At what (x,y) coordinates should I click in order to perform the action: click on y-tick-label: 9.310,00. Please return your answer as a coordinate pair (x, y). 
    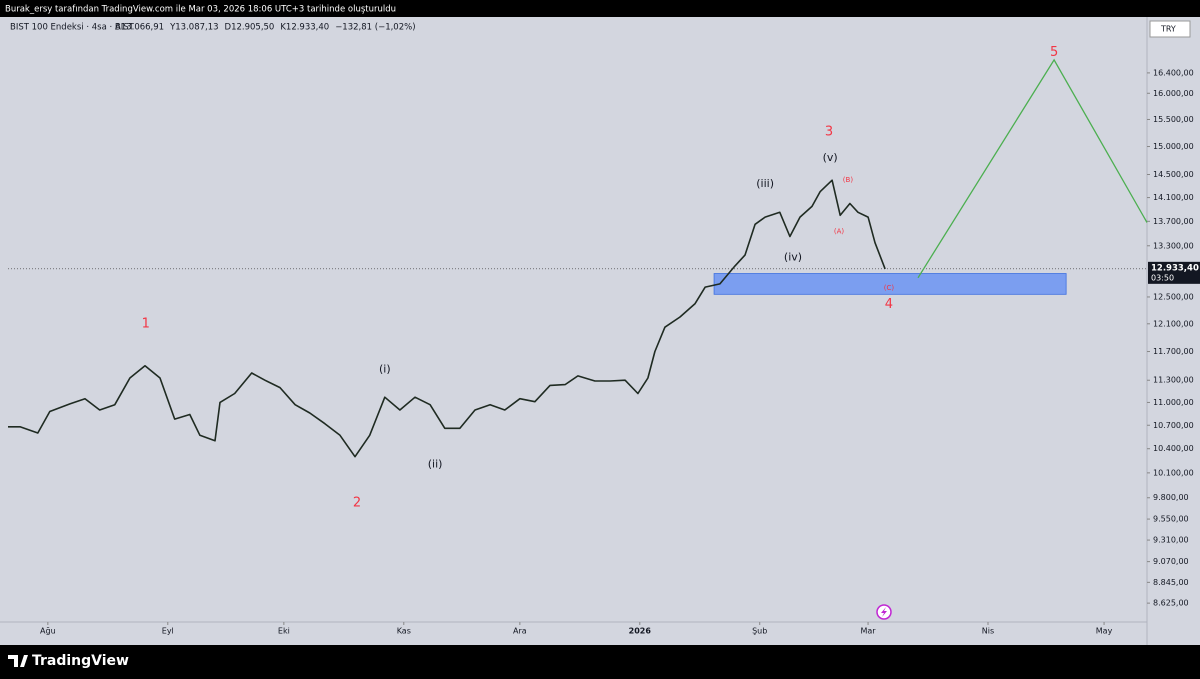
    Looking at the image, I should click on (1171, 540).